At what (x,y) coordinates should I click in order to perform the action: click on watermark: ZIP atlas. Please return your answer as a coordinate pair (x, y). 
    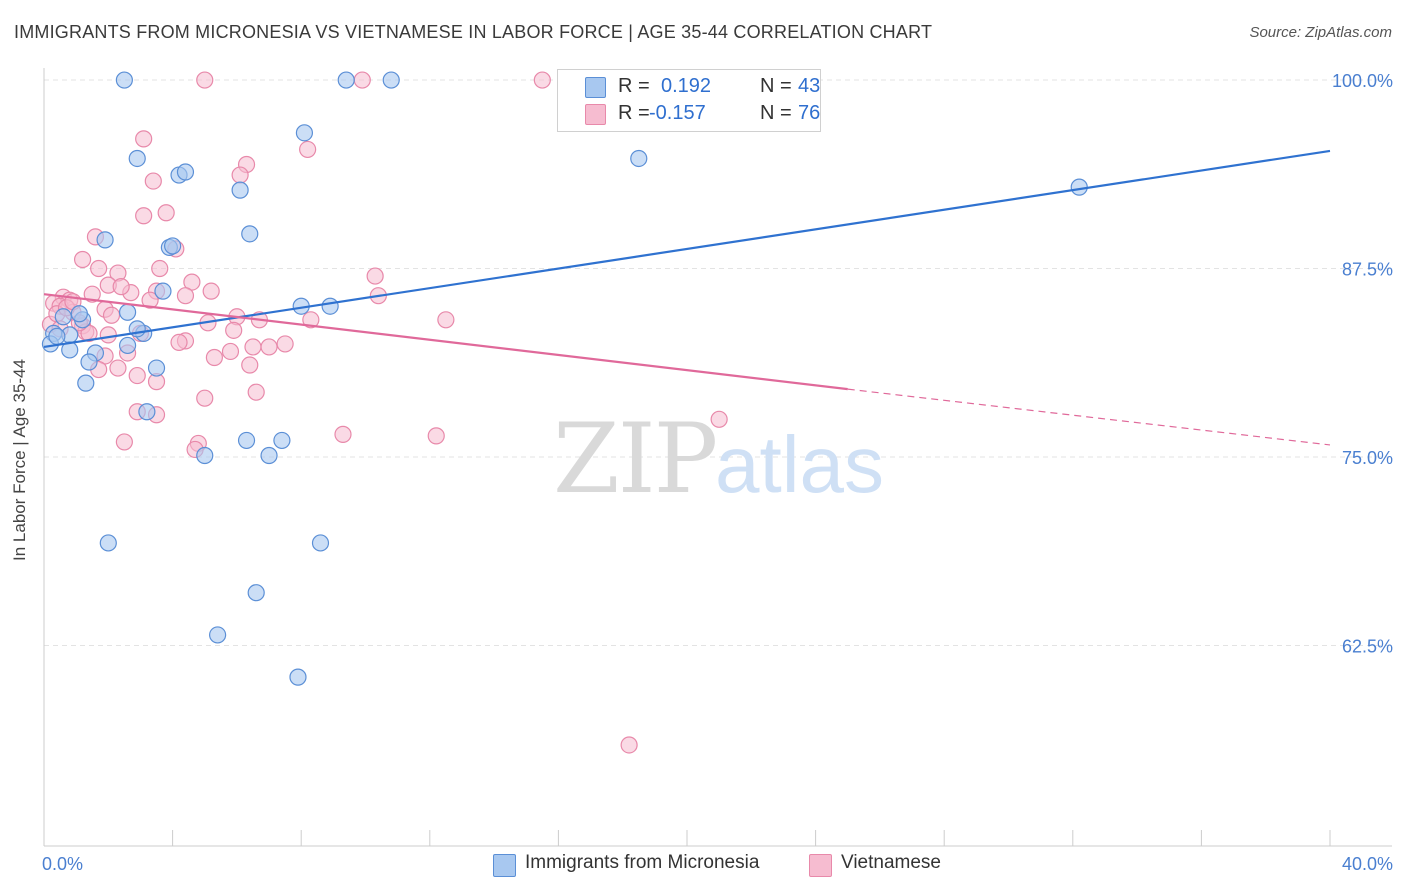
    Looking at the image, I should click on (718, 459).